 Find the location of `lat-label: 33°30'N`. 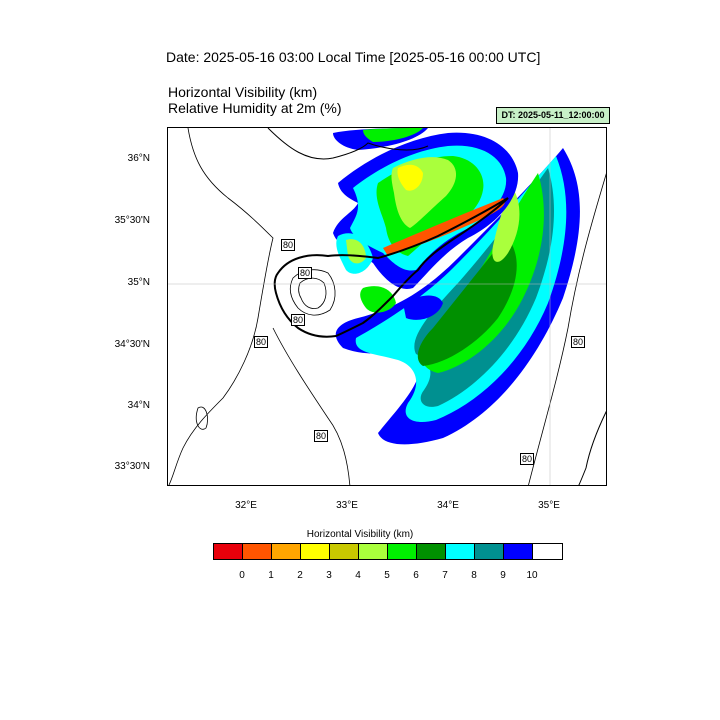

lat-label: 33°30'N is located at coordinates (132, 466).